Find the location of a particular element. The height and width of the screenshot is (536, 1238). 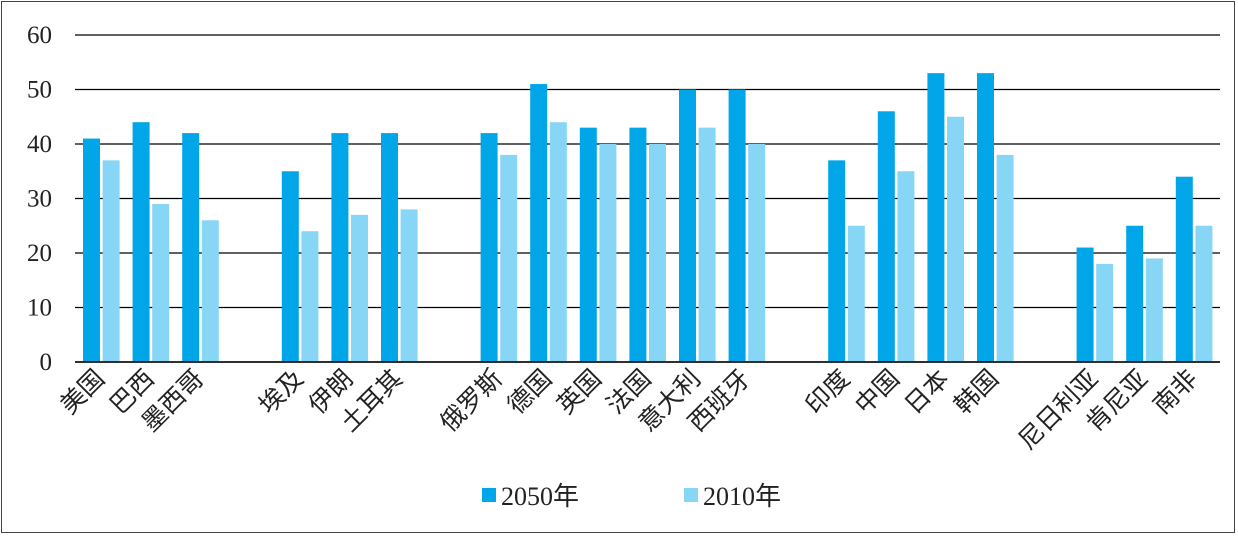

bar-土耳其-2010年 is located at coordinates (409, 285).